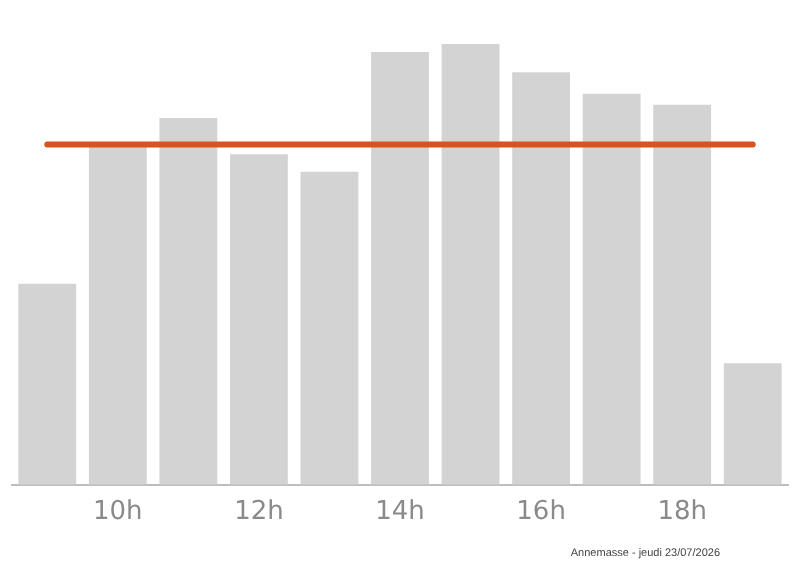  I want to click on x-tick-label: 18h, so click(682, 512).